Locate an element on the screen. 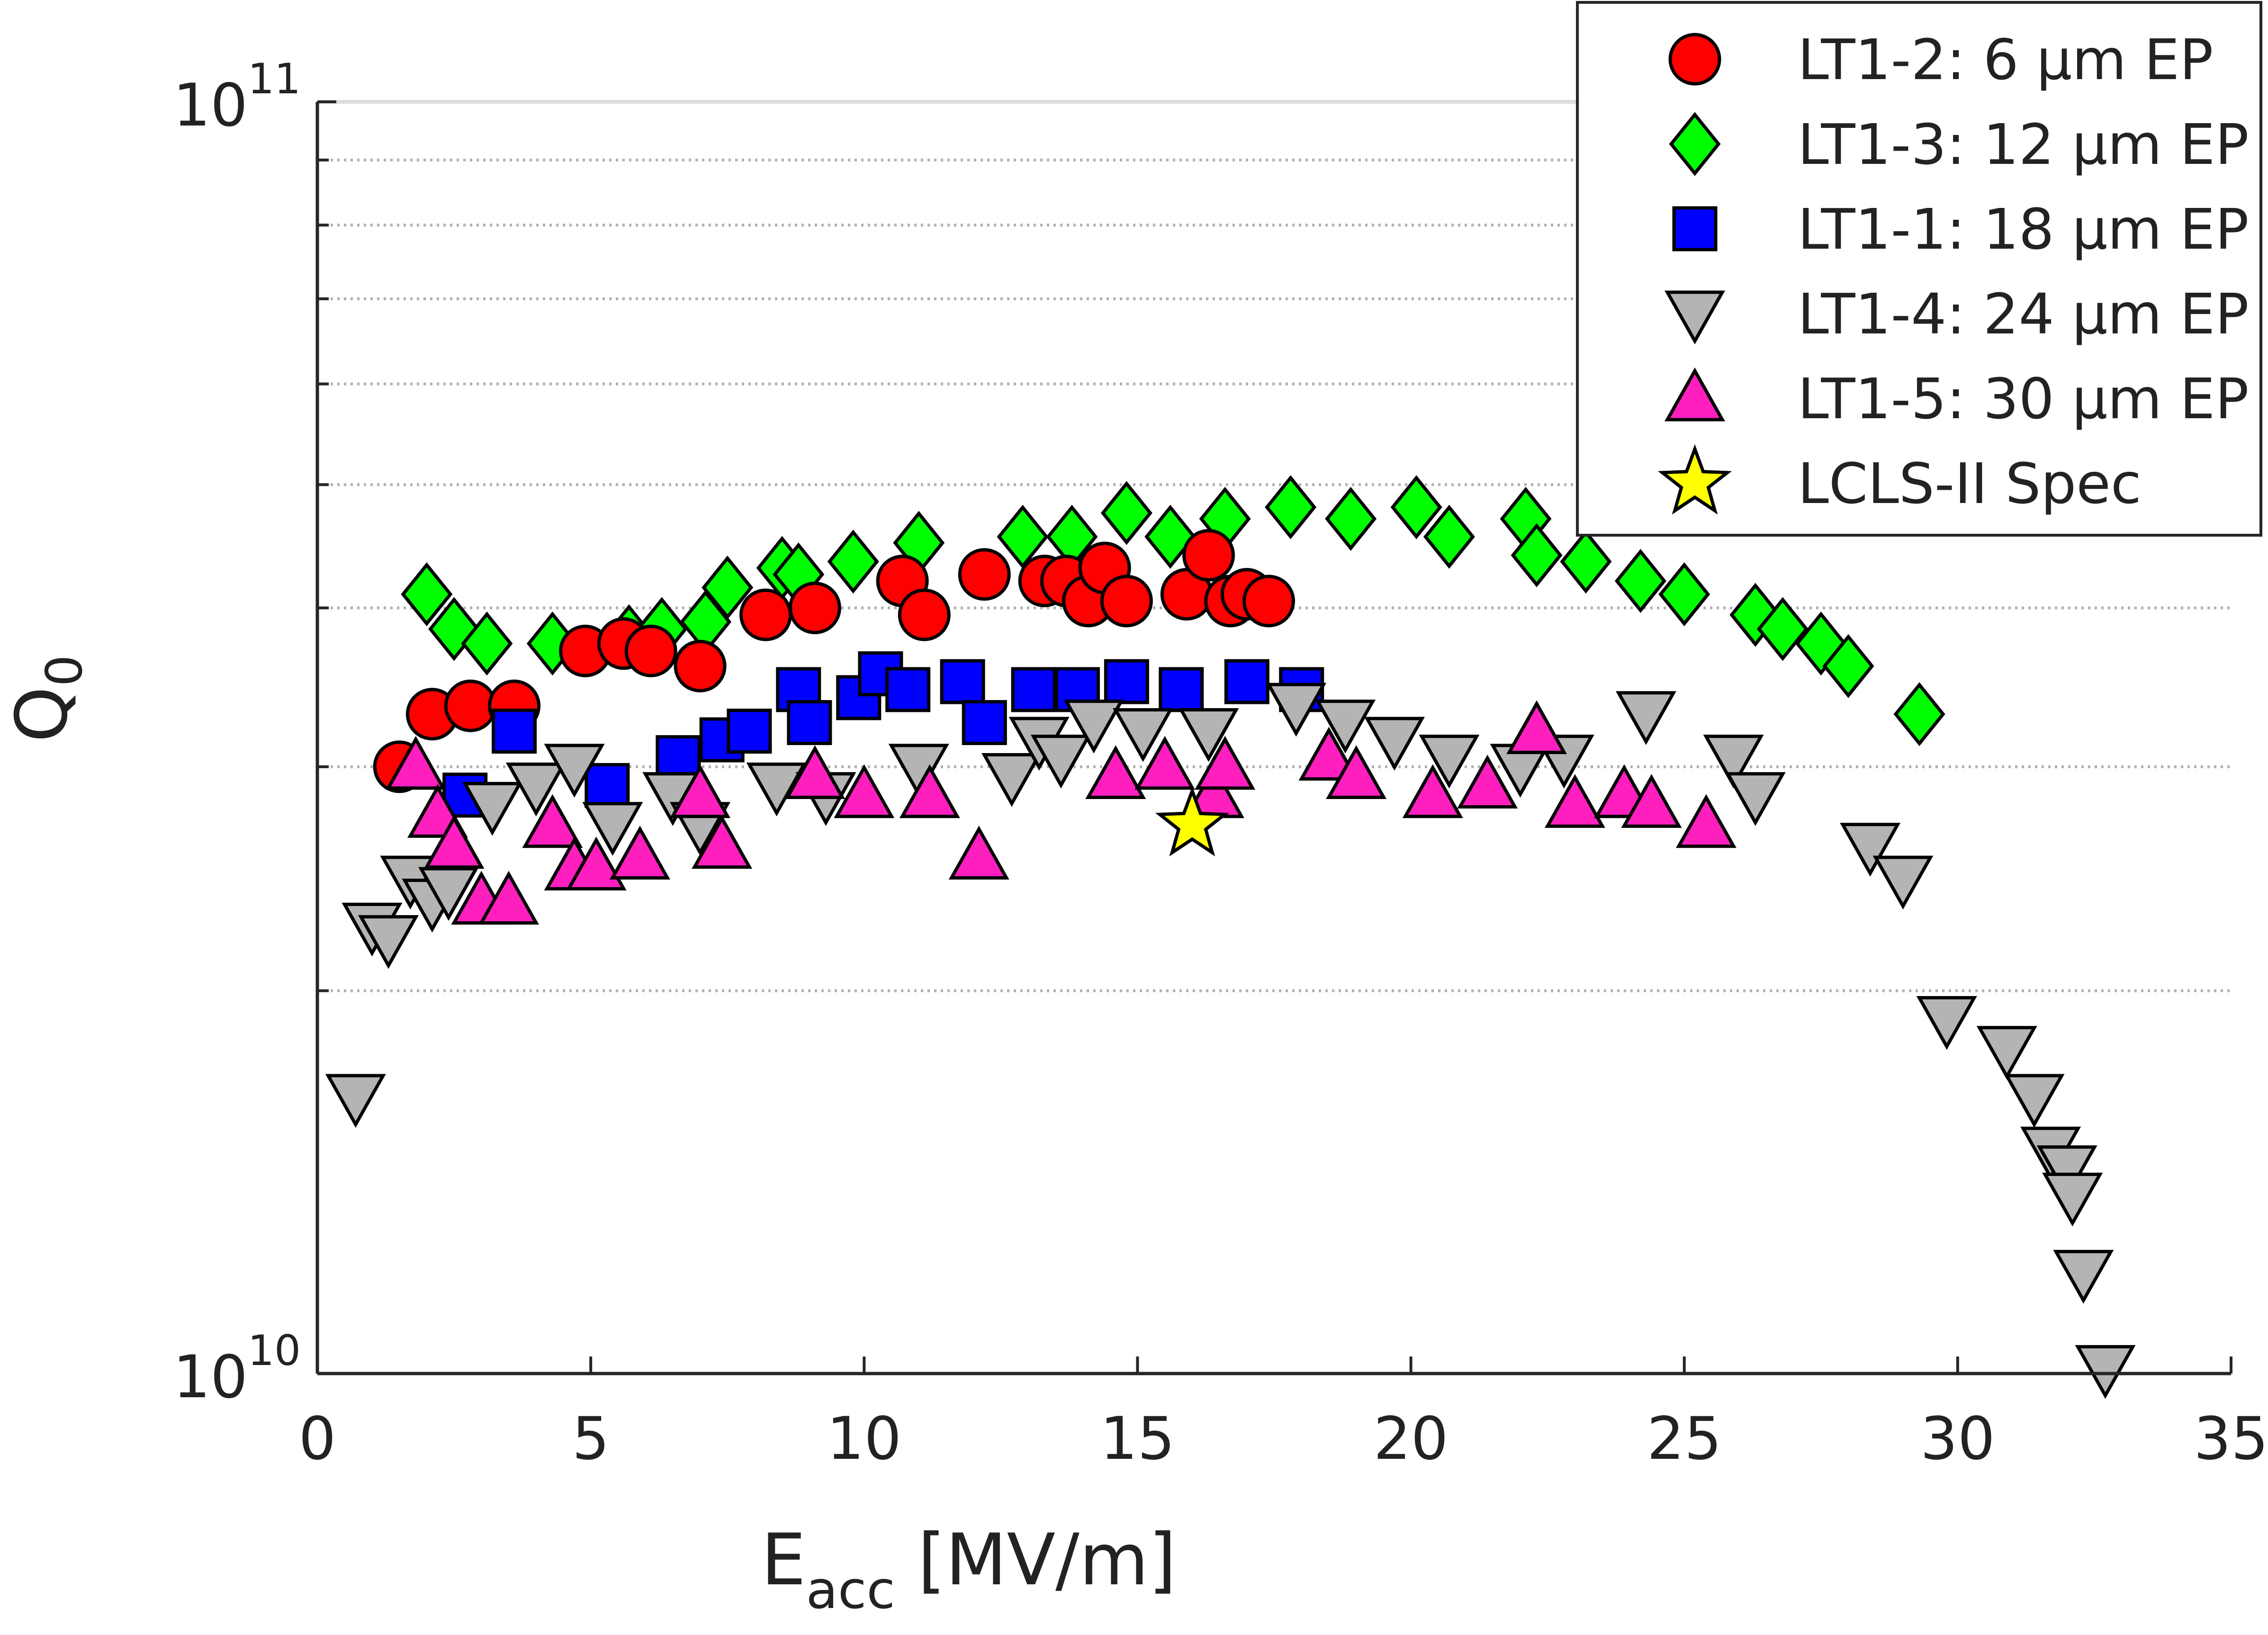 This screenshot has width=2268, height=1635. x-axis-label: Eacc [MV/m] is located at coordinates (969, 1569).